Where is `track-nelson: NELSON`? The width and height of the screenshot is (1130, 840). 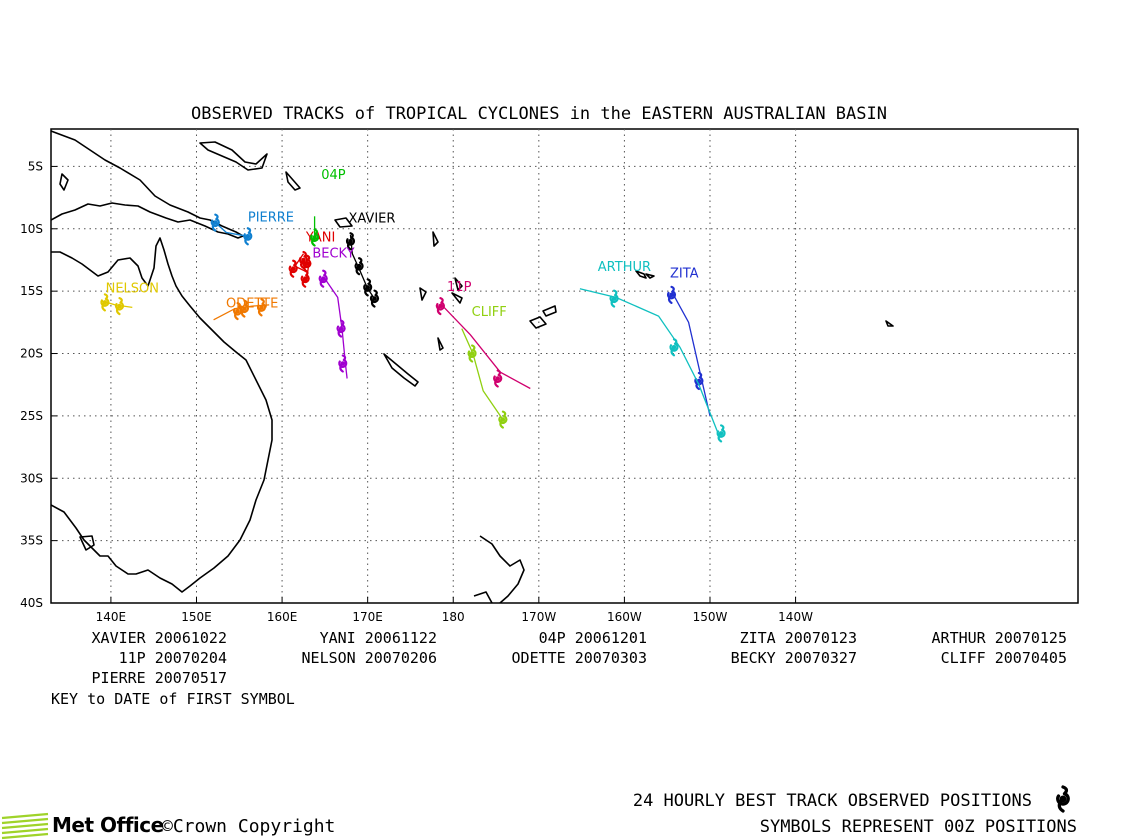
track-nelson: NELSON is located at coordinates (129, 298).